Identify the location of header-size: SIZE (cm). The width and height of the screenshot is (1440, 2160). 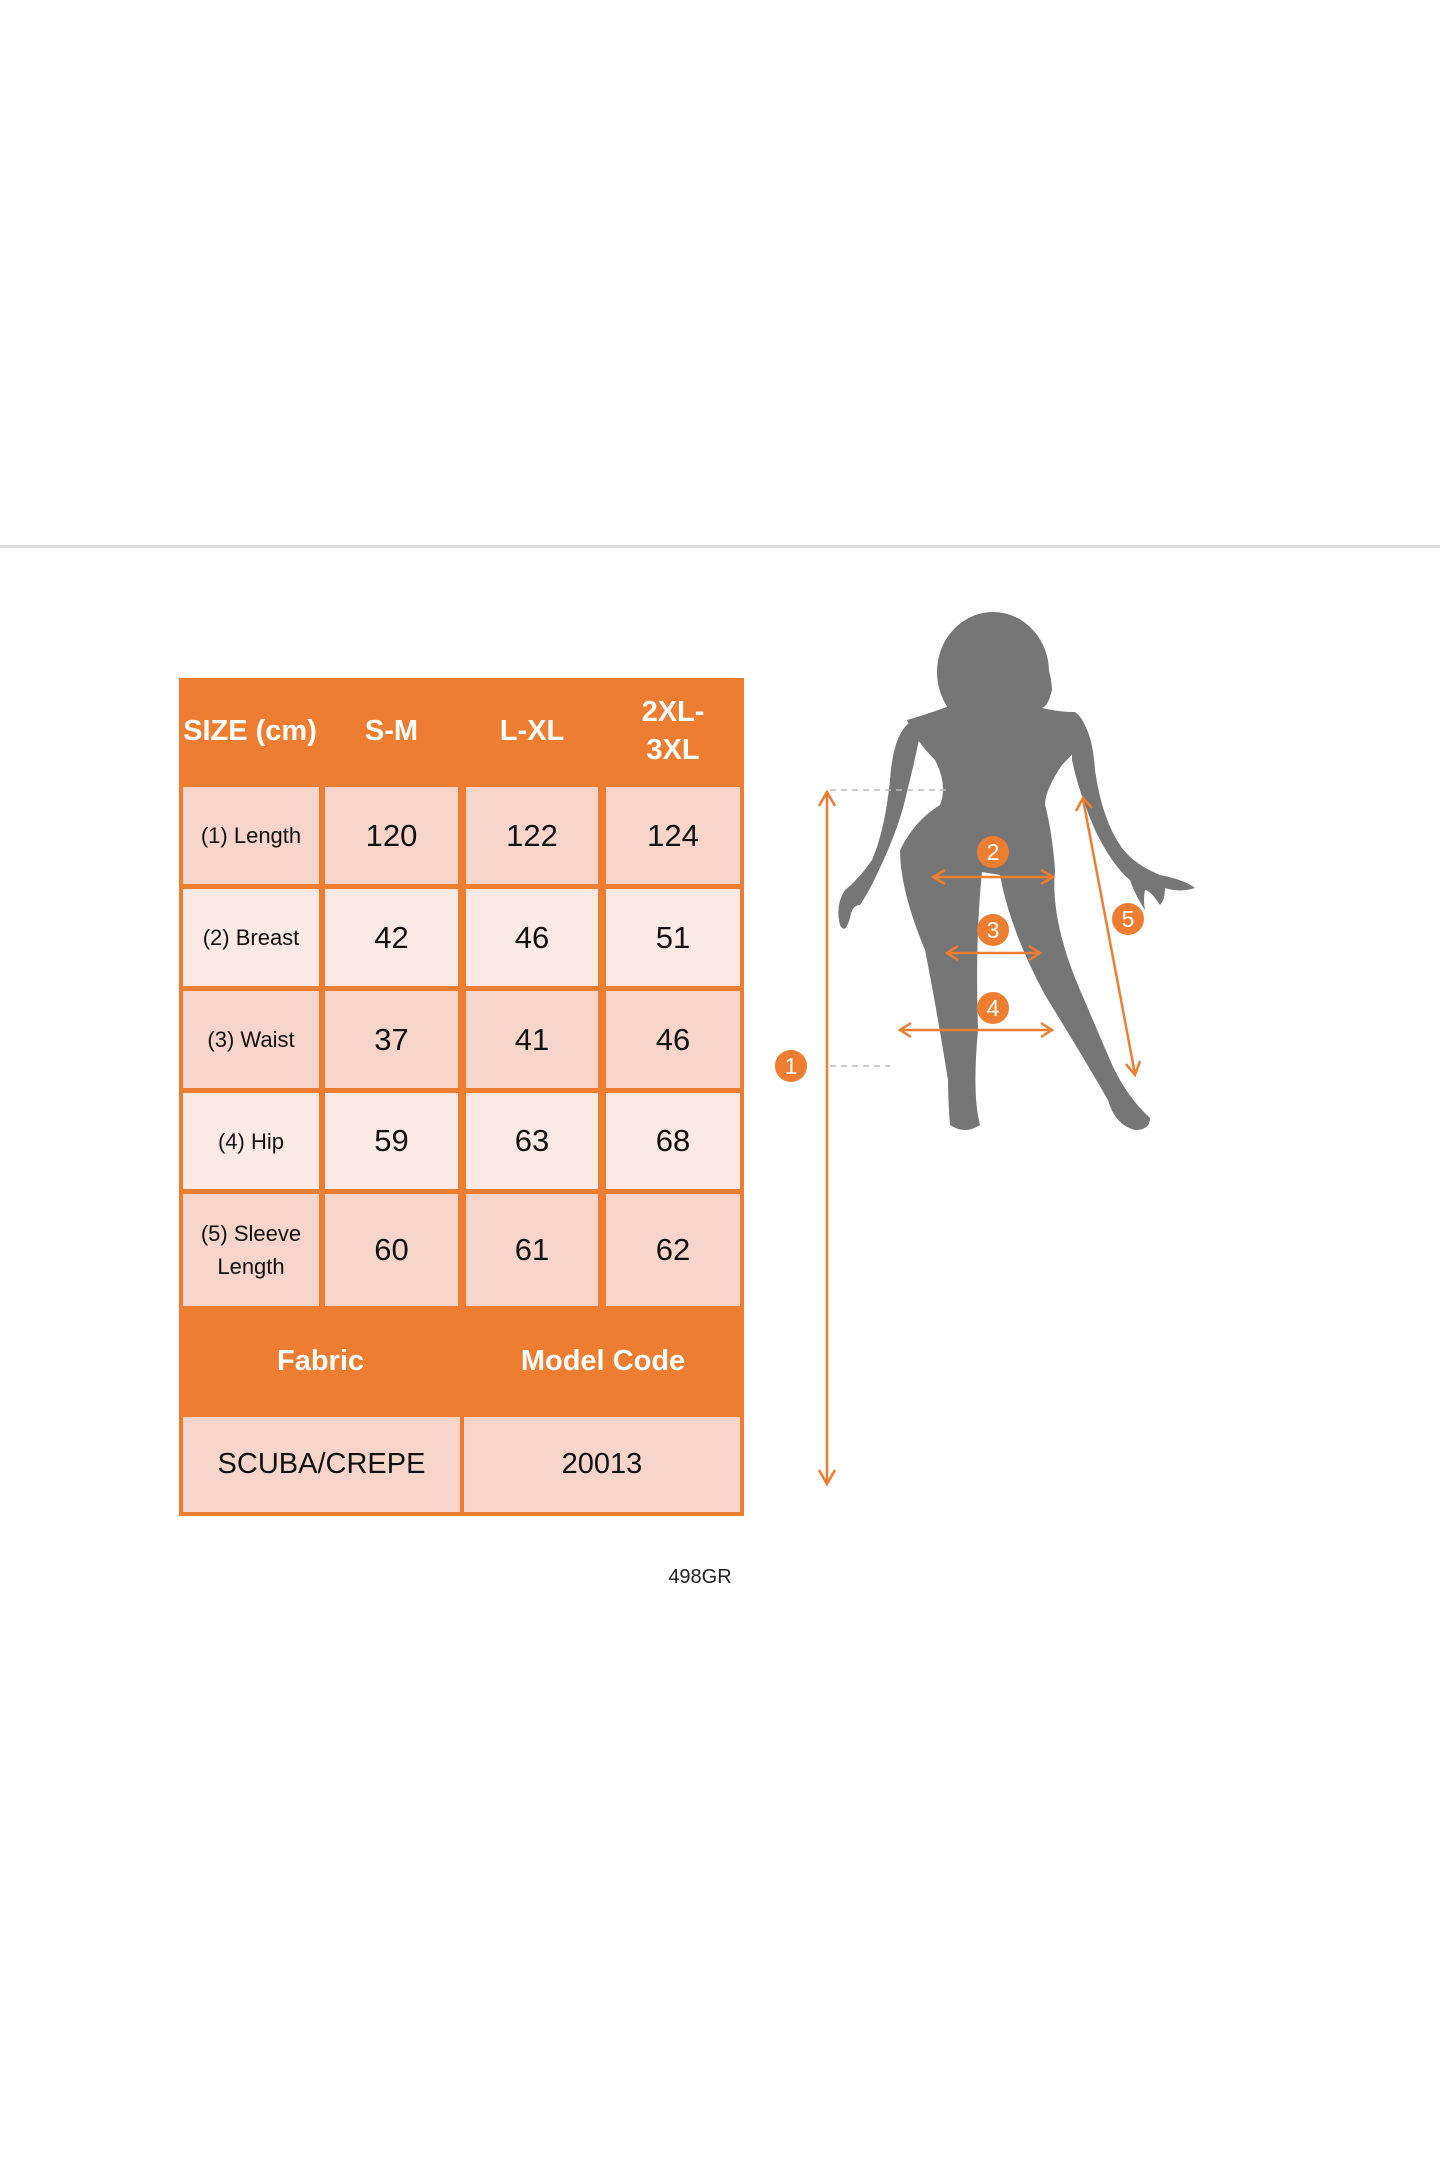
(250, 730).